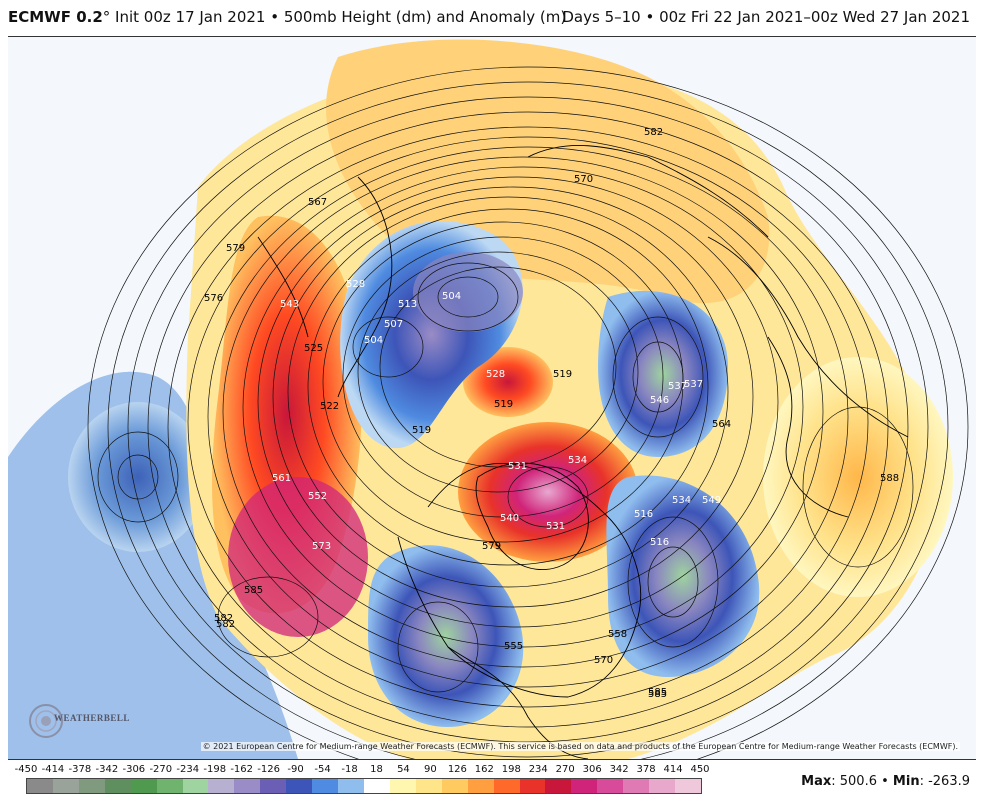 This screenshot has height=808, width=984. I want to click on legend-tick-label: 162, so click(484, 769).